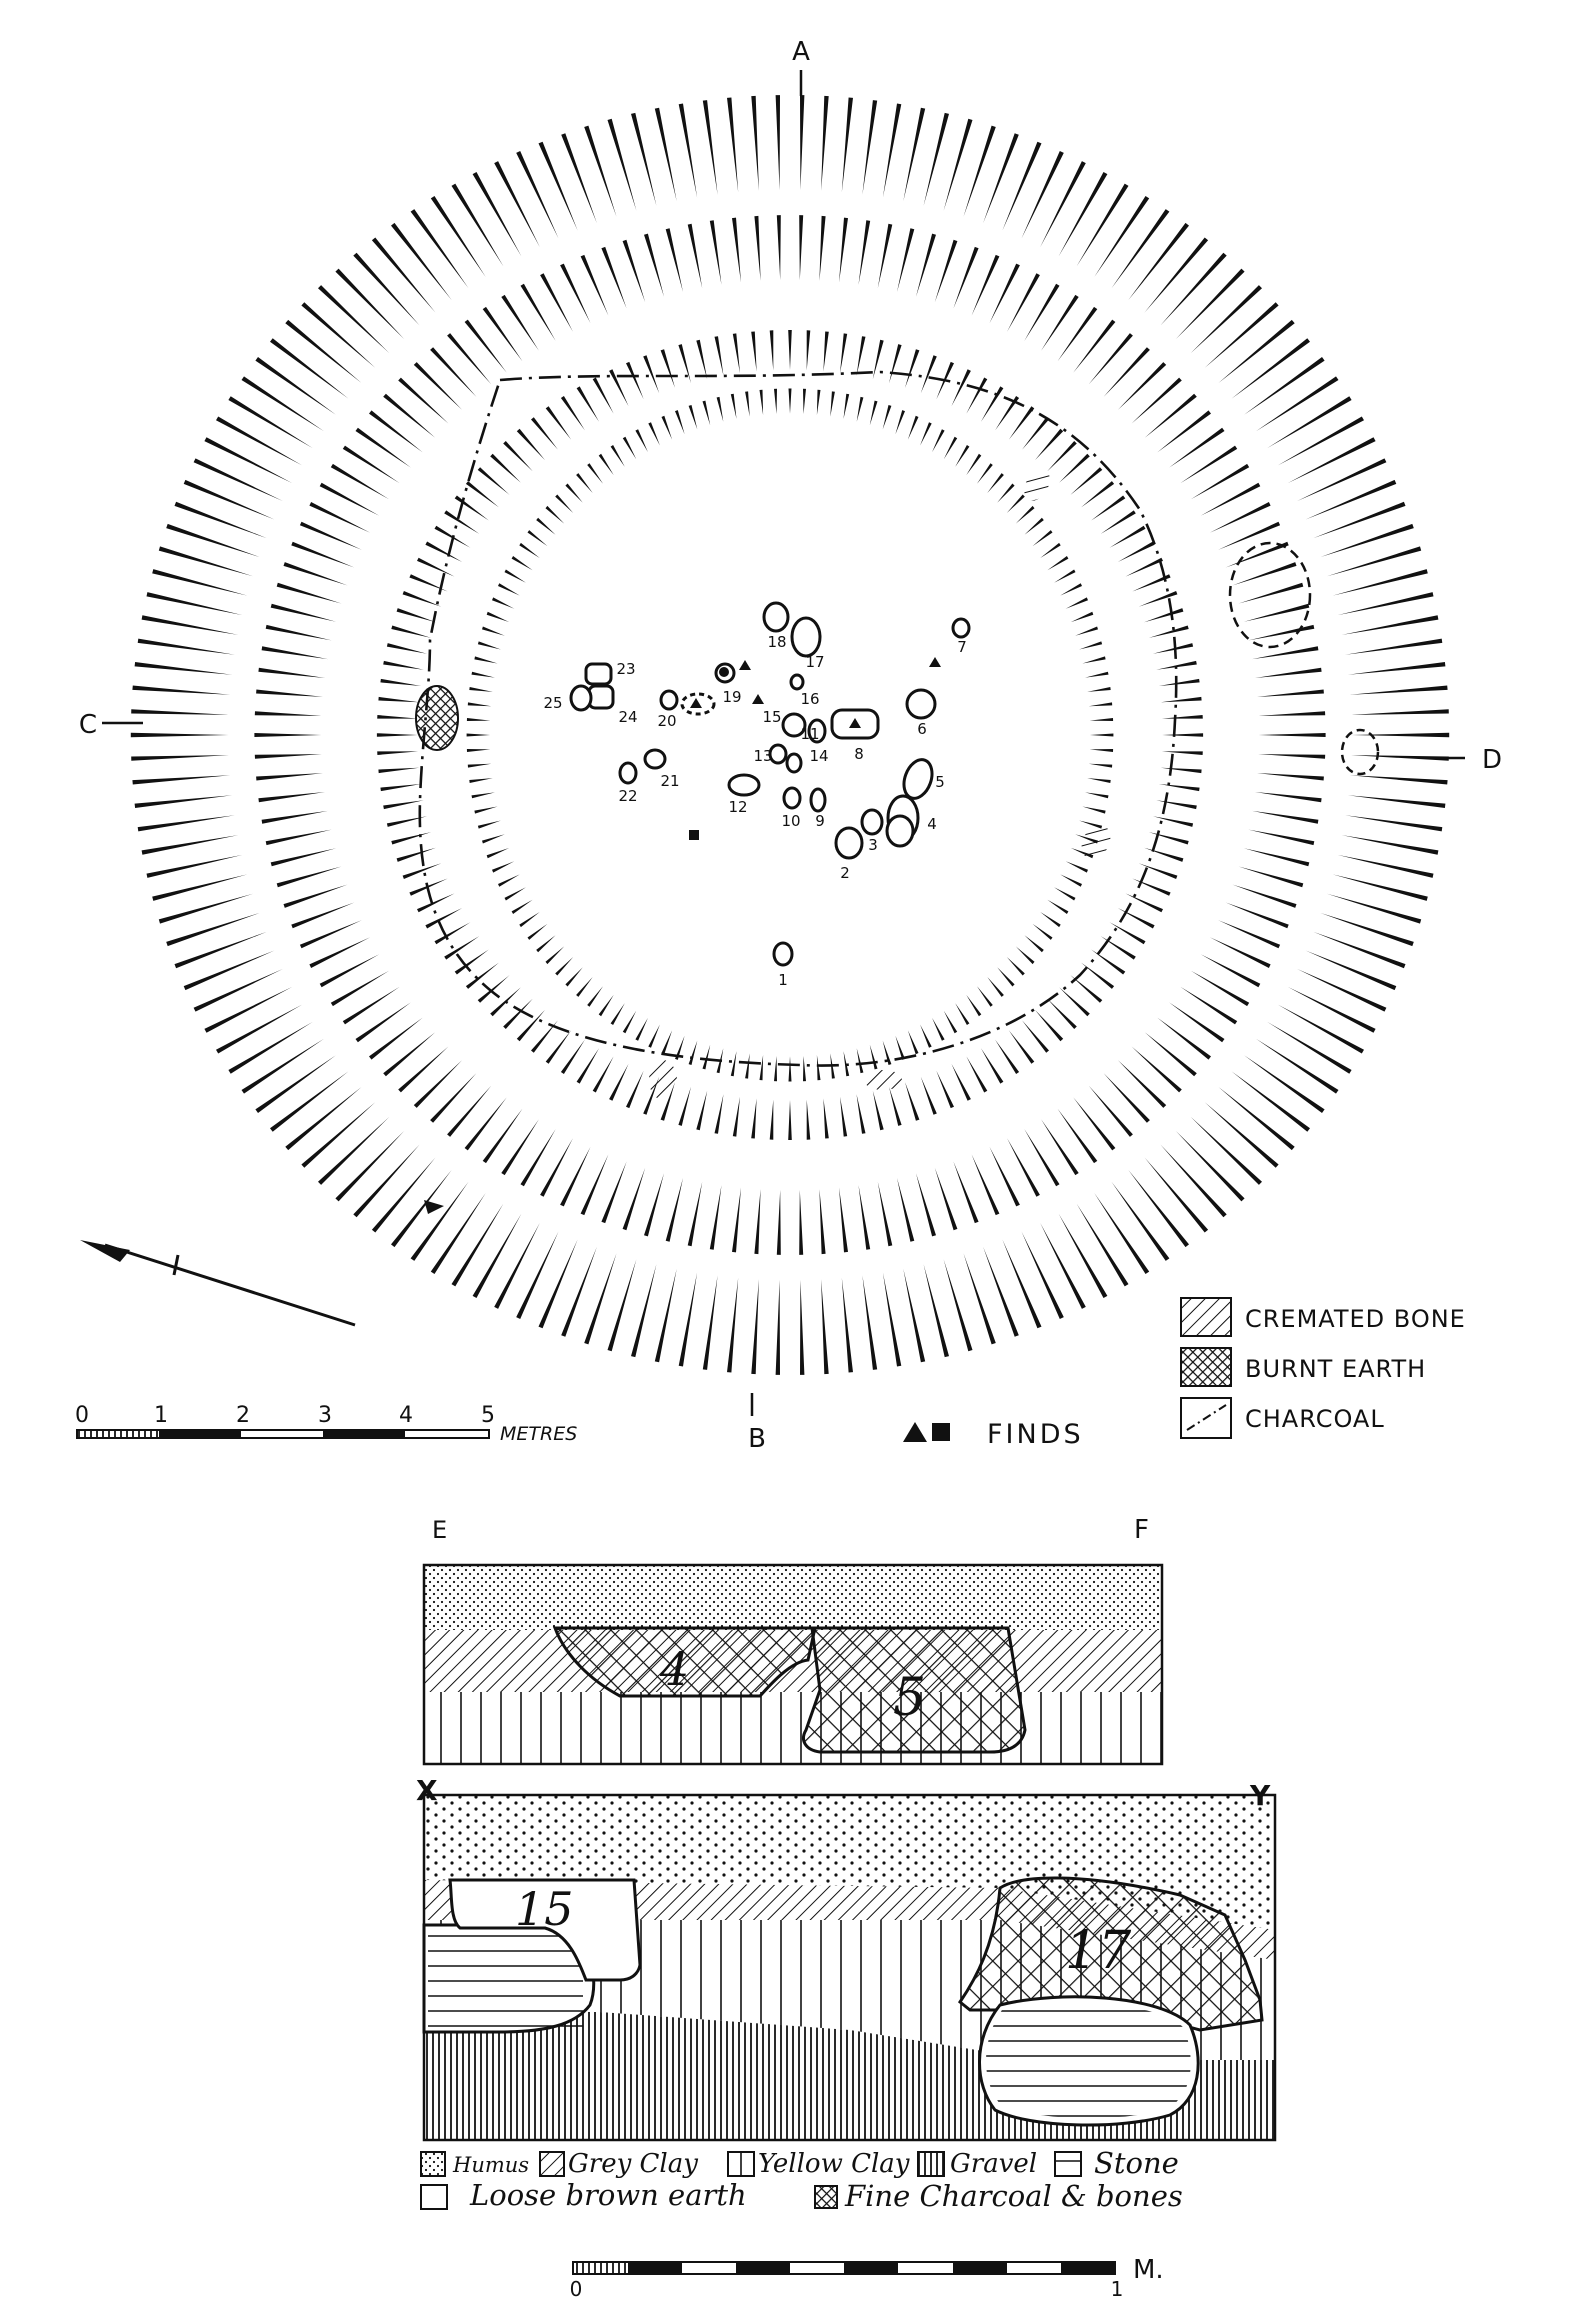 This screenshot has height=2298, width=1596. I want to click on section-ef-left-label: E, so click(439, 1530).